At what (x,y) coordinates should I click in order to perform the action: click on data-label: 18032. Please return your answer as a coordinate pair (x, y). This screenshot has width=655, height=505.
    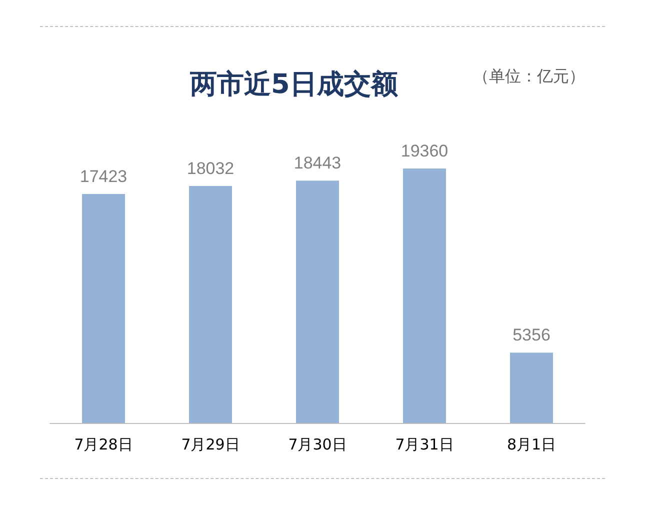
    Looking at the image, I should click on (210, 168).